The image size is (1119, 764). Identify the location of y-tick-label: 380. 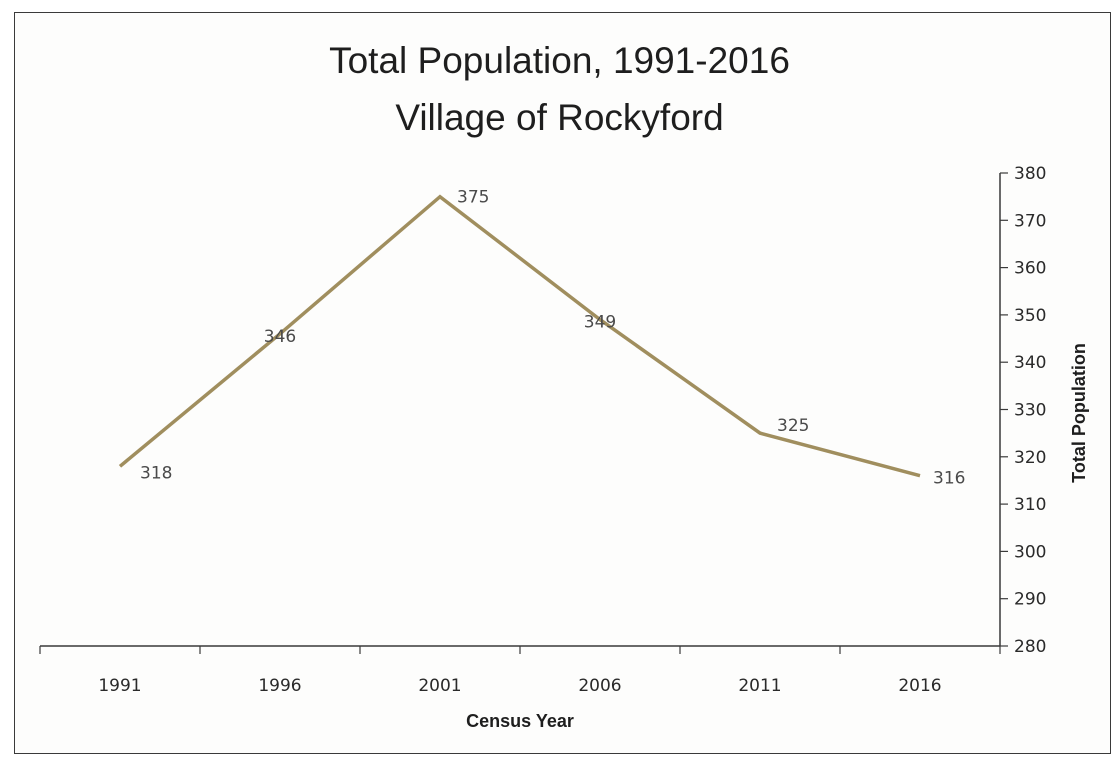
(1030, 174).